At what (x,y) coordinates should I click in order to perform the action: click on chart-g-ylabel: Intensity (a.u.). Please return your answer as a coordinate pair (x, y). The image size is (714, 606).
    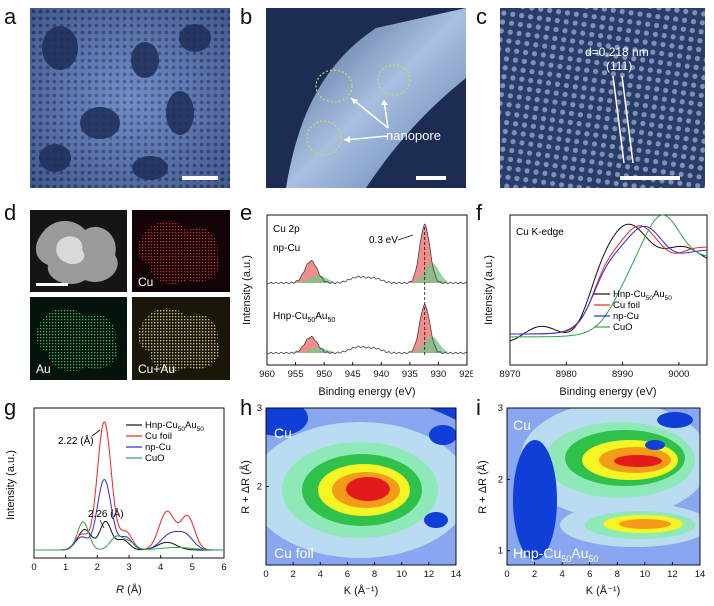
    Looking at the image, I should click on (11, 485).